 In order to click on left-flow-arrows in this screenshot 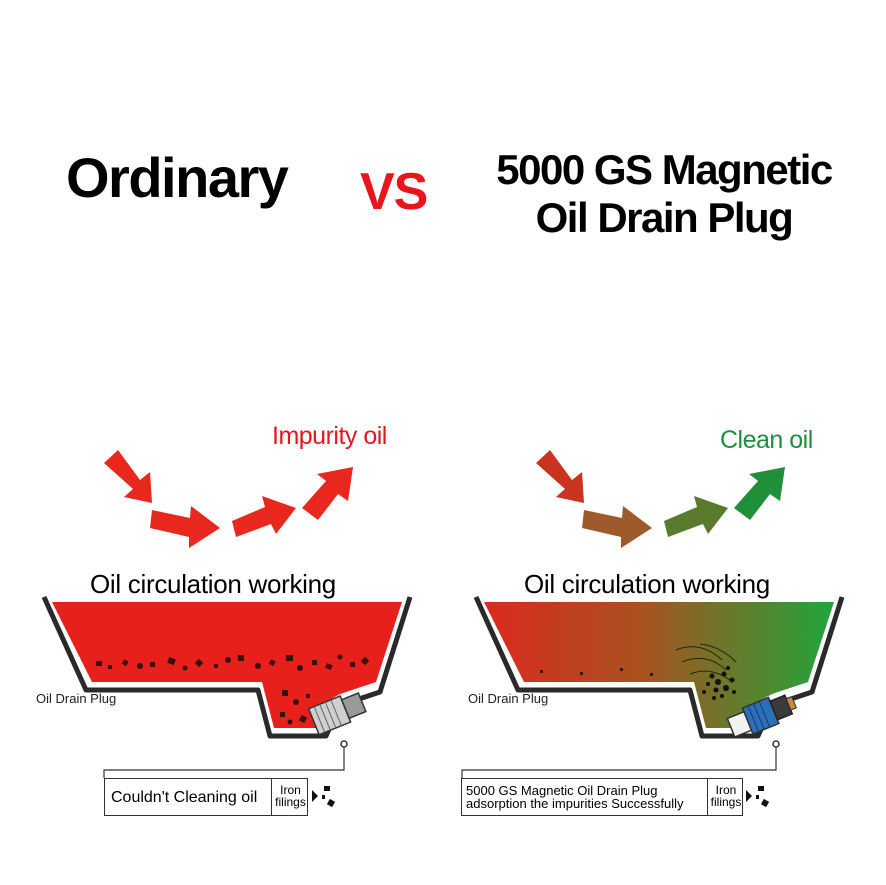, I will do `click(228, 499)`.